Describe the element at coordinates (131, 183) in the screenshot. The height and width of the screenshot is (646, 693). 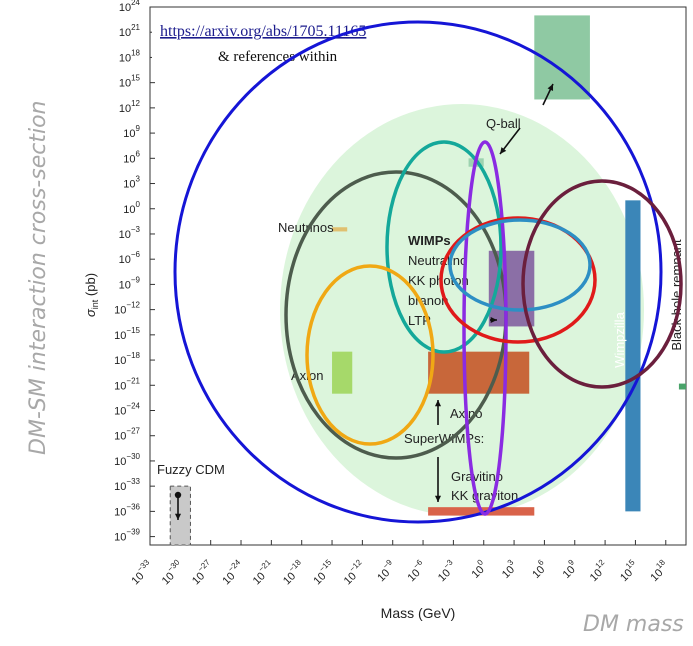
I see `y-tick-label: 10³` at that location.